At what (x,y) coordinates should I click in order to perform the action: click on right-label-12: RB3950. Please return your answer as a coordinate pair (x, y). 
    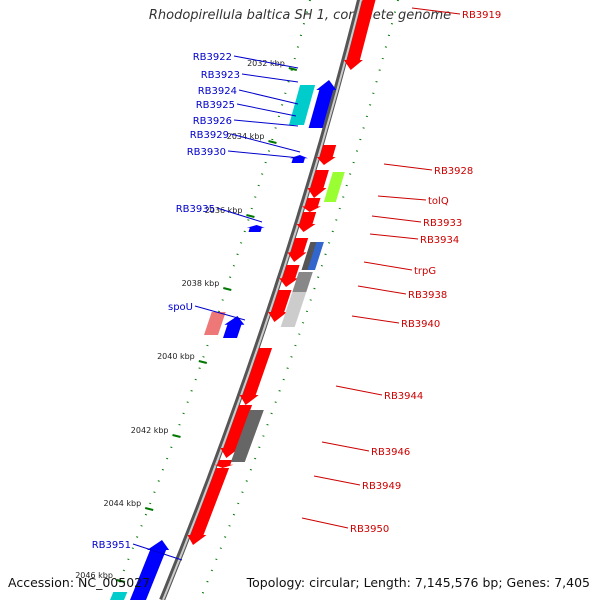
    Looking at the image, I should click on (369, 529).